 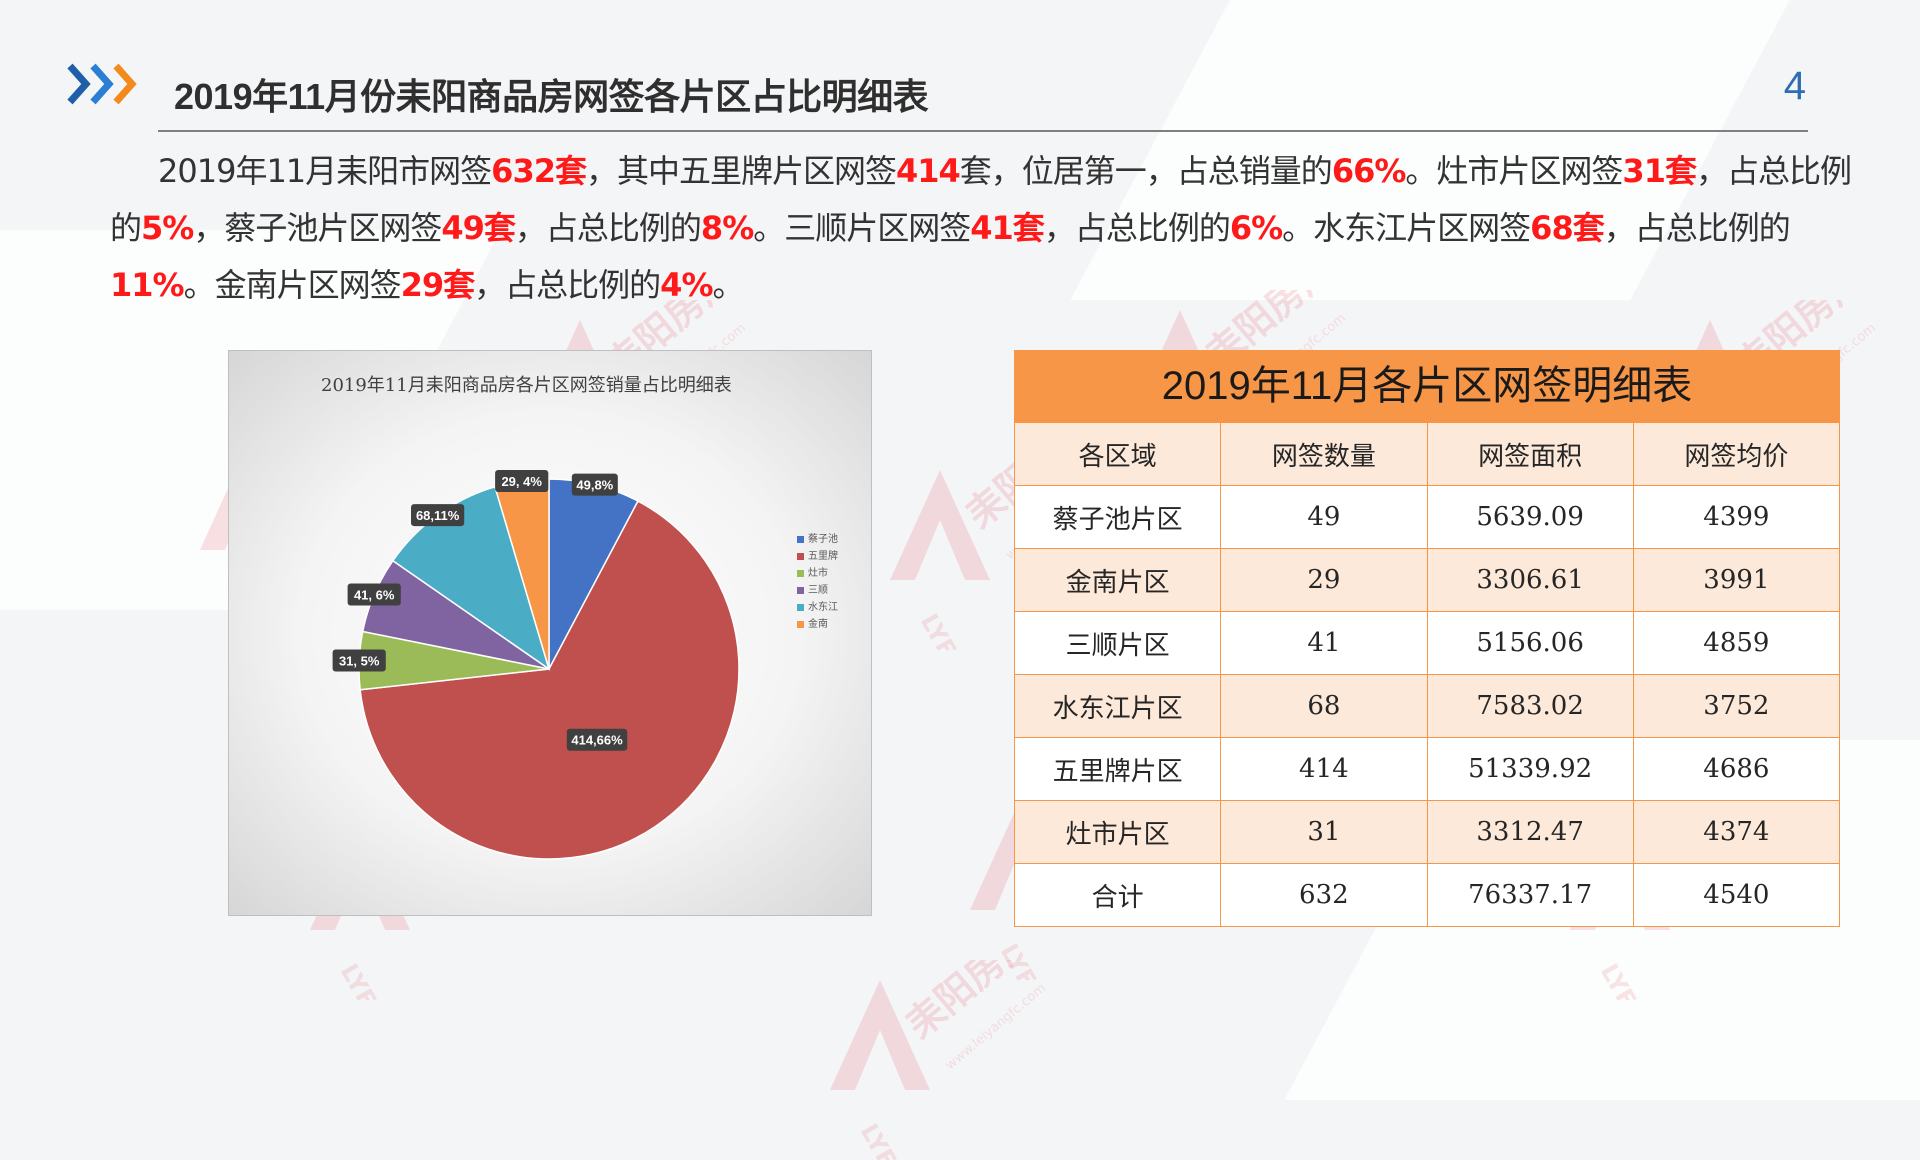 I want to click on summary-text: ，蔡子池片区网签, so click(x=317, y=228).